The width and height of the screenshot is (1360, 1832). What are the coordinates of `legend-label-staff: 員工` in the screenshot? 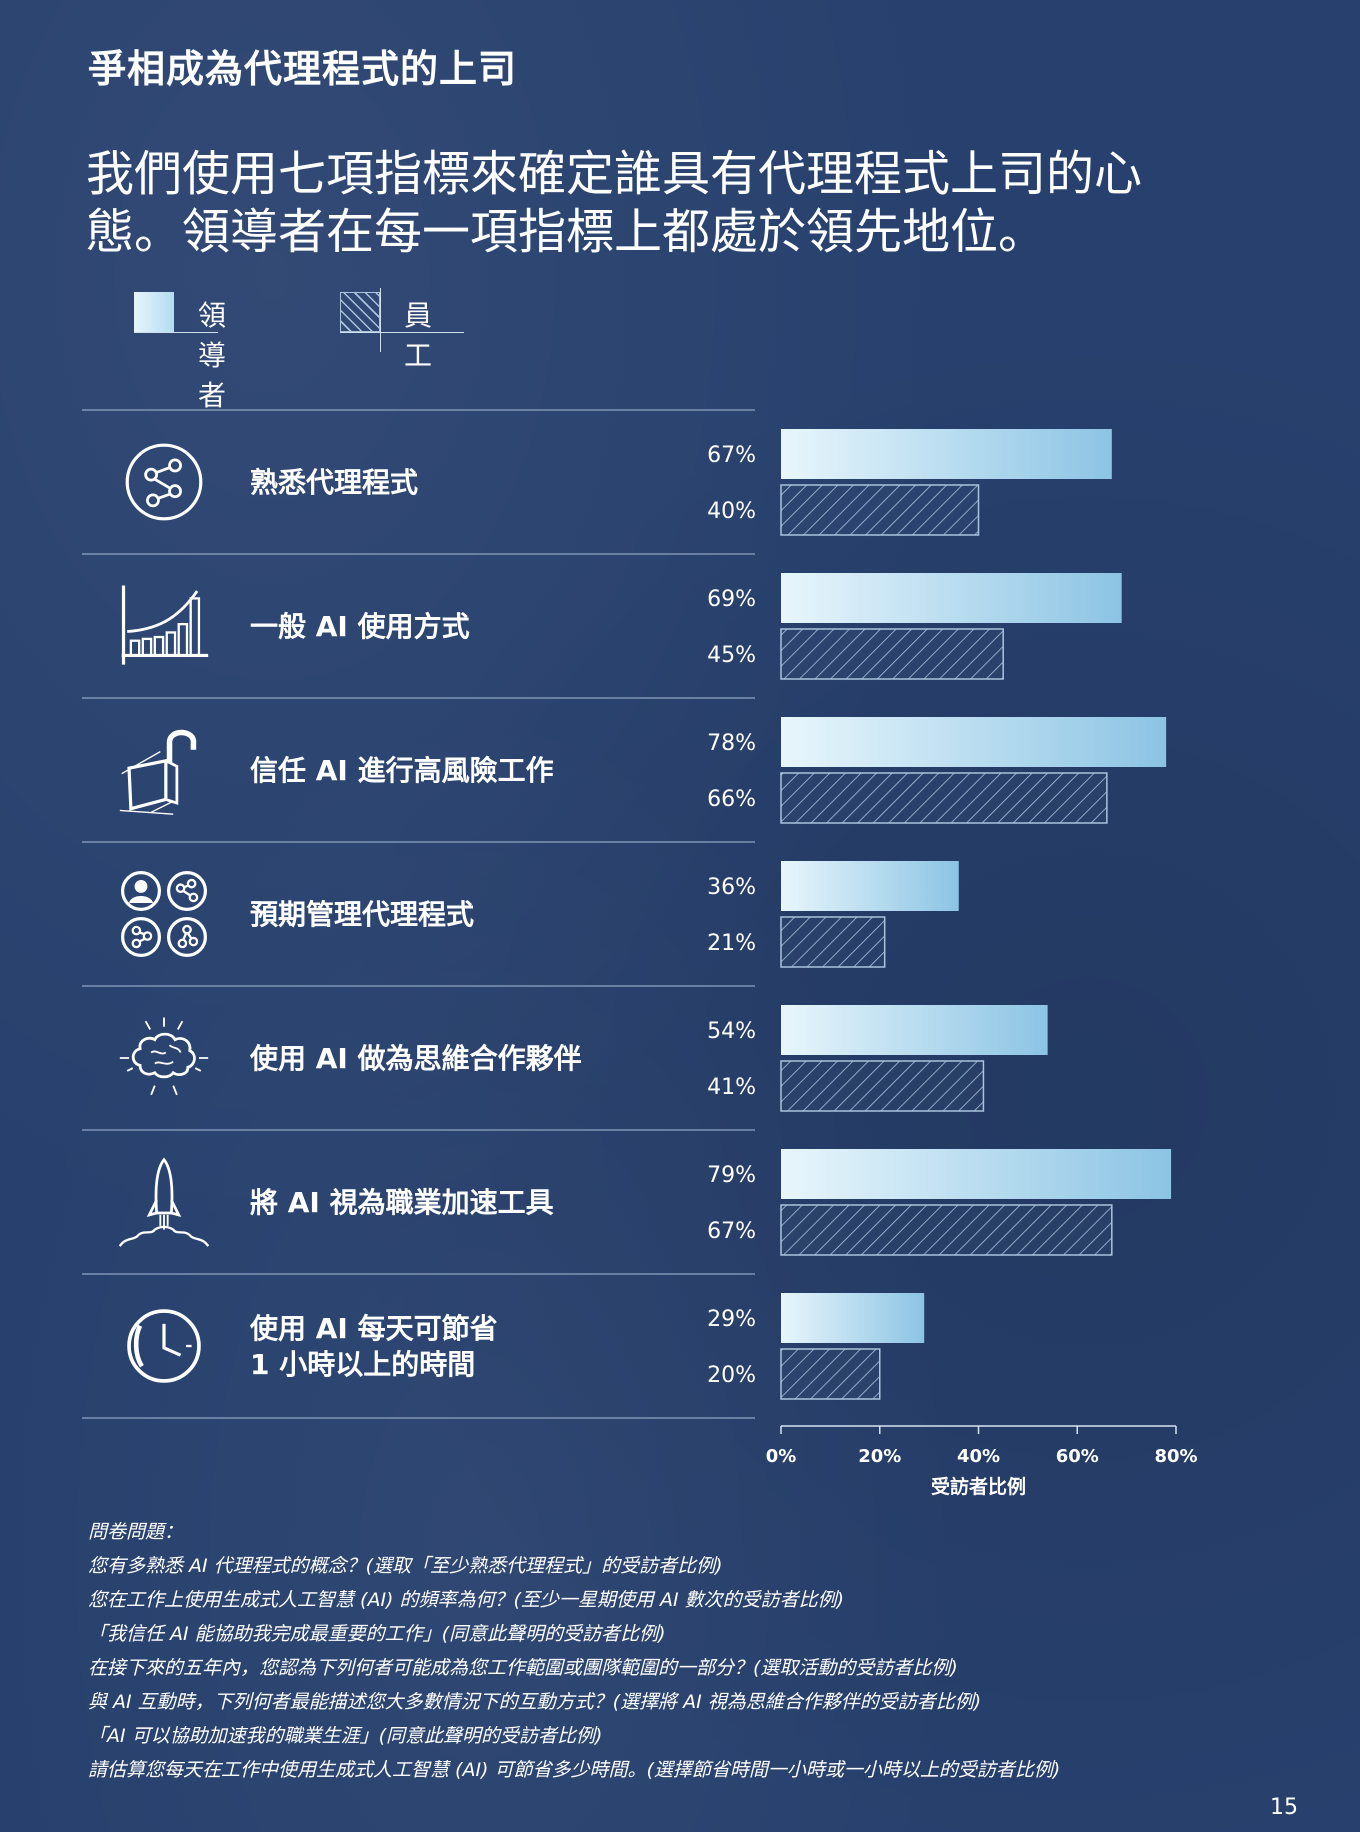 It's located at (418, 335).